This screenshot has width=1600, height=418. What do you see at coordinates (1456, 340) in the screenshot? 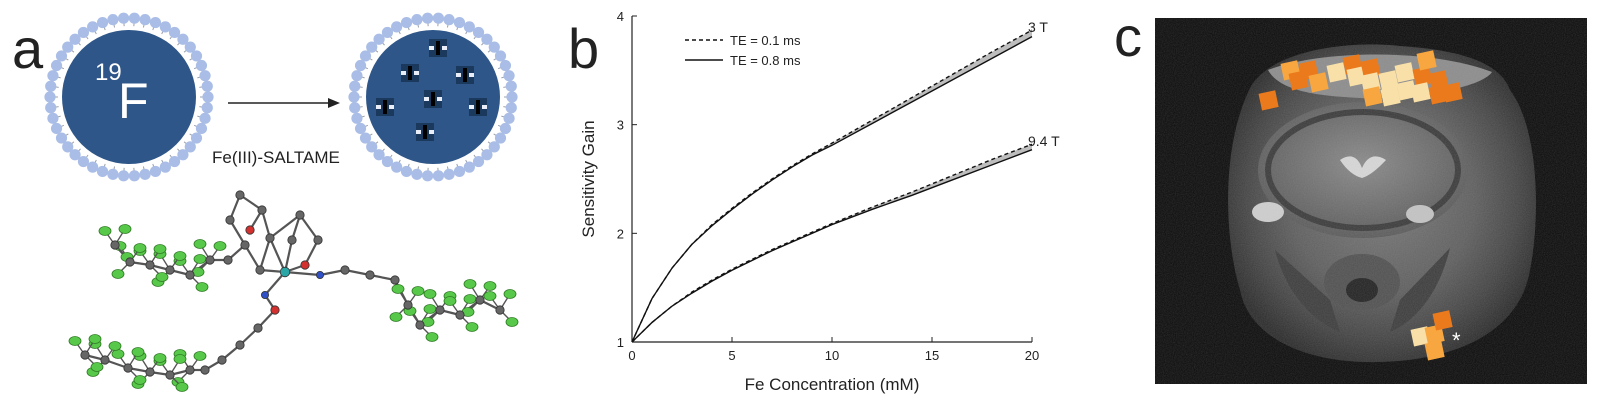
I see `asterisk-marker: *` at bounding box center [1456, 340].